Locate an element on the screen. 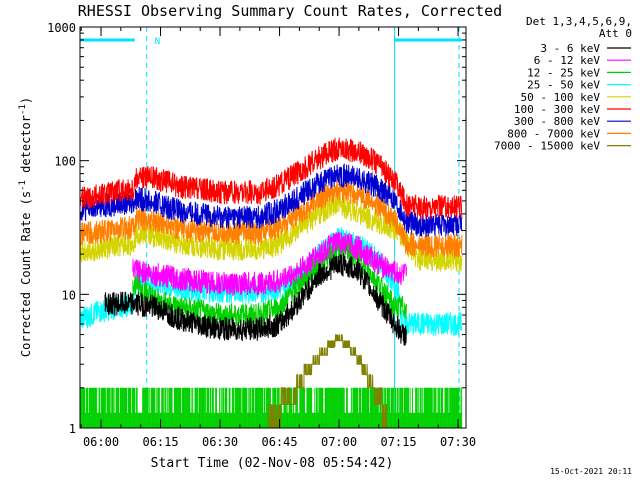 The image size is (640, 480). y-axis-label-sup1: -1 is located at coordinates (23, 185).